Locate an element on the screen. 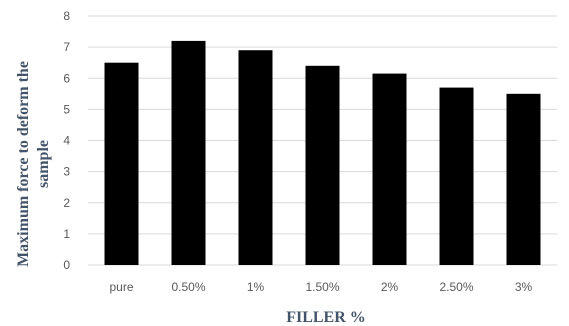 This screenshot has height=326, width=569. y-tick-label: 4 is located at coordinates (66, 141).